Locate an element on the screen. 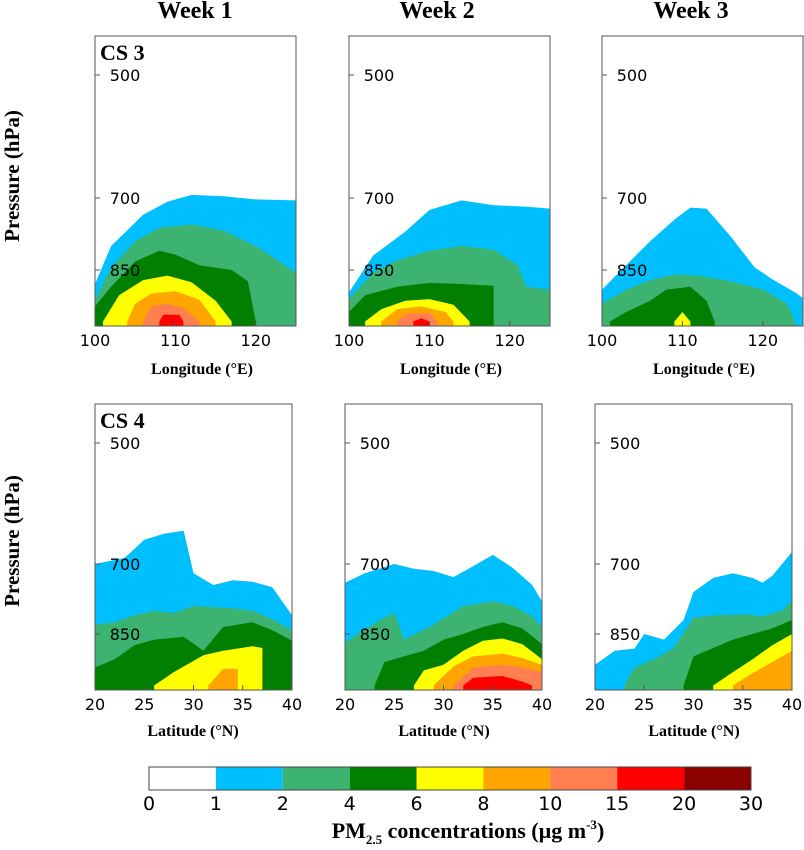 The height and width of the screenshot is (850, 804). colorbar-tick-label: 10 is located at coordinates (550, 804).